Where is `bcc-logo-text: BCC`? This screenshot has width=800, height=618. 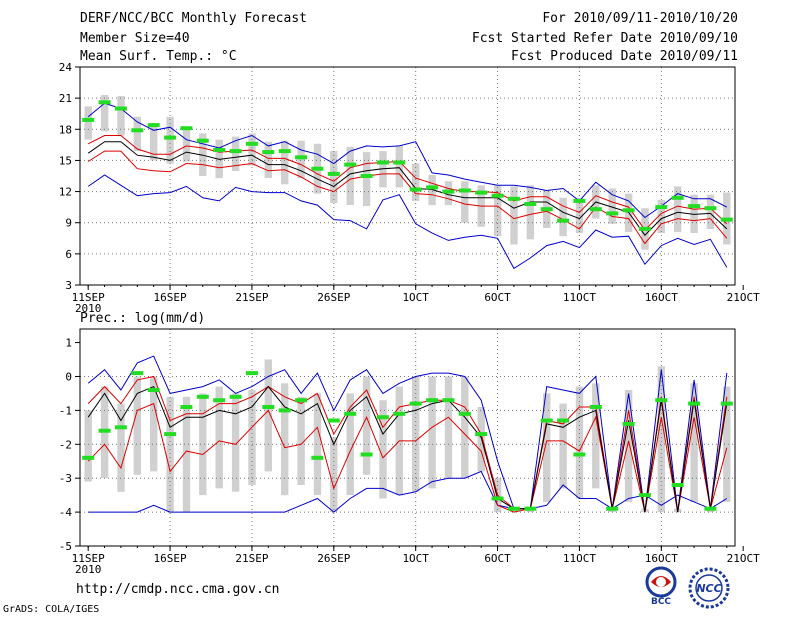
bcc-logo-text: BCC is located at coordinates (661, 601).